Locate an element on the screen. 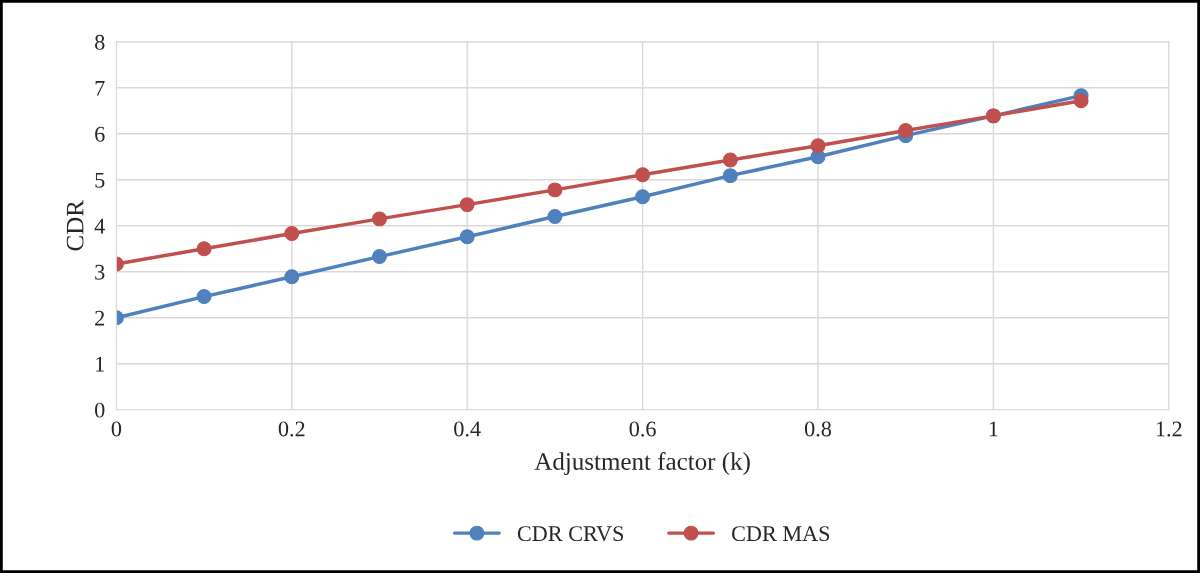 Image resolution: width=1200 pixels, height=573 pixels. x-tick-label: 0.8 is located at coordinates (818, 429).